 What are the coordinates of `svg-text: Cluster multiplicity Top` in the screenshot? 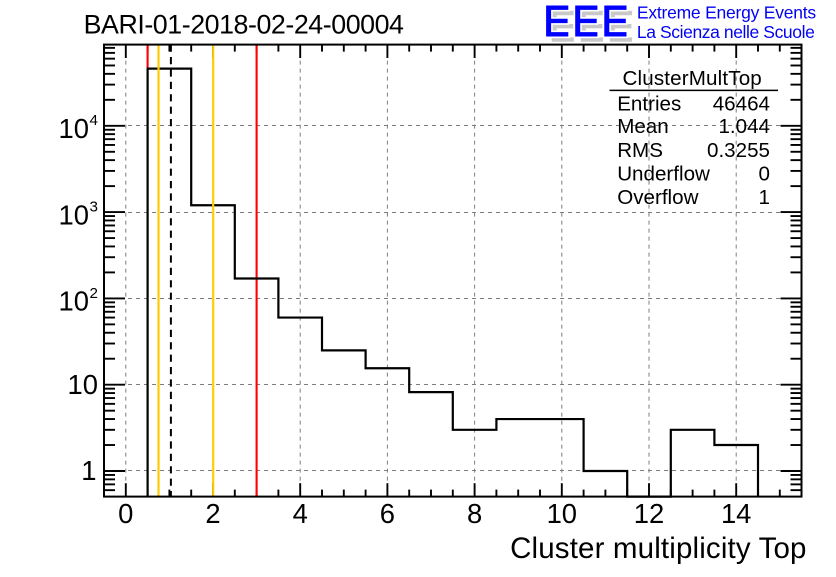 It's located at (658, 548).